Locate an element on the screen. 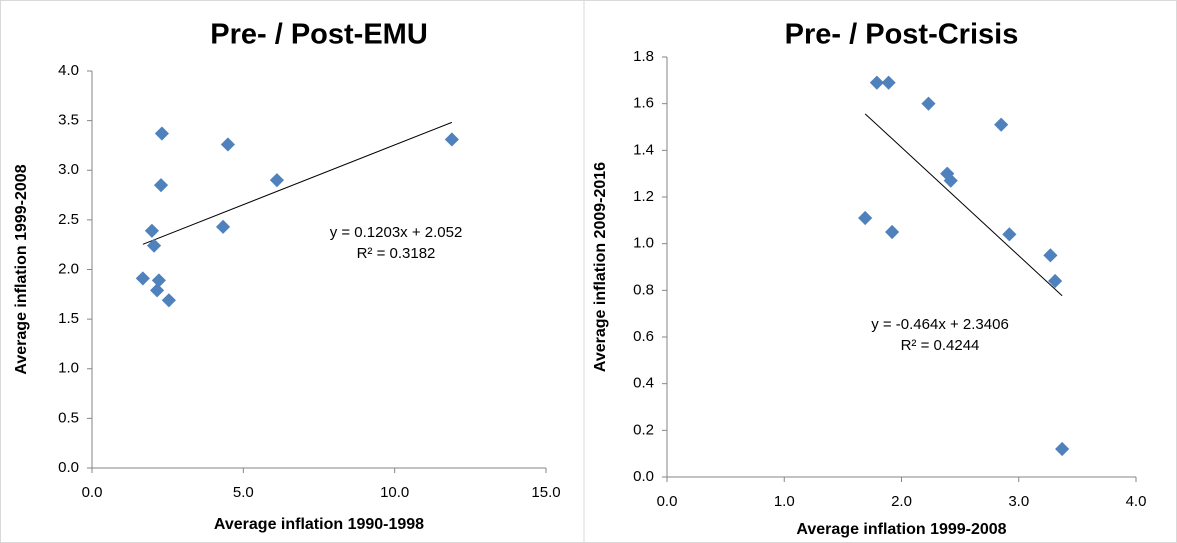 The image size is (1177, 543). x-tick-label: 4.0 is located at coordinates (1136, 501).